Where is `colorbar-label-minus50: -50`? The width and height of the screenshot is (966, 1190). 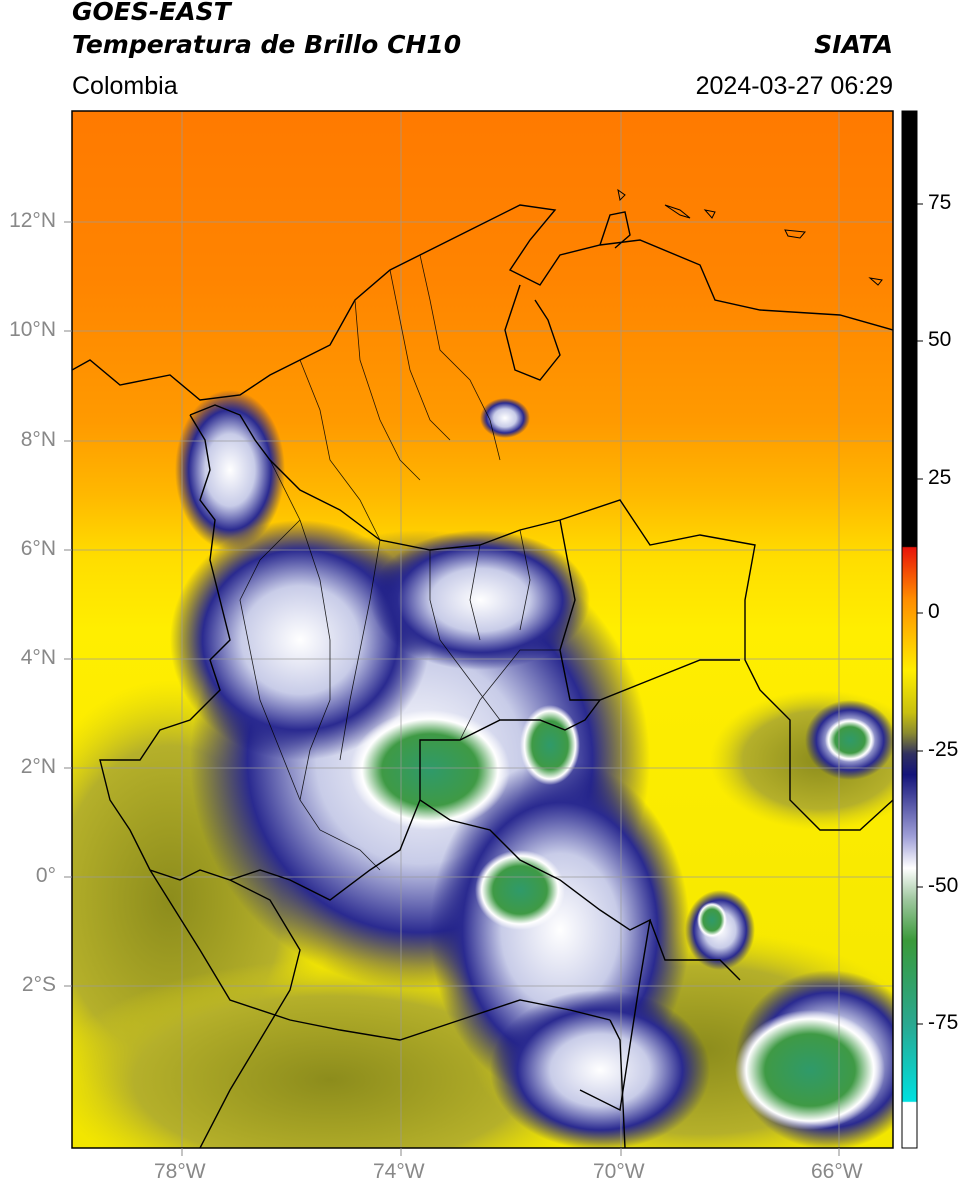
colorbar-label-minus50: -50 is located at coordinates (943, 885).